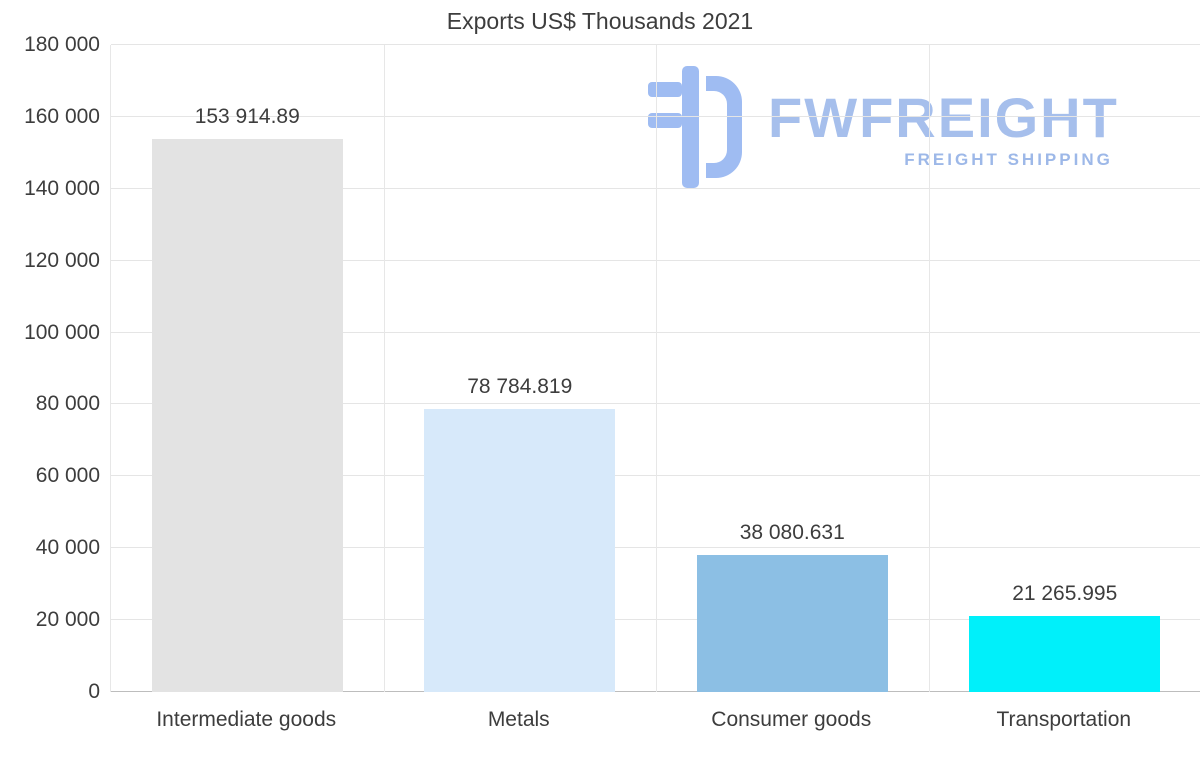 The image size is (1200, 763). What do you see at coordinates (62, 116) in the screenshot?
I see `y-tick-label: 160 000` at bounding box center [62, 116].